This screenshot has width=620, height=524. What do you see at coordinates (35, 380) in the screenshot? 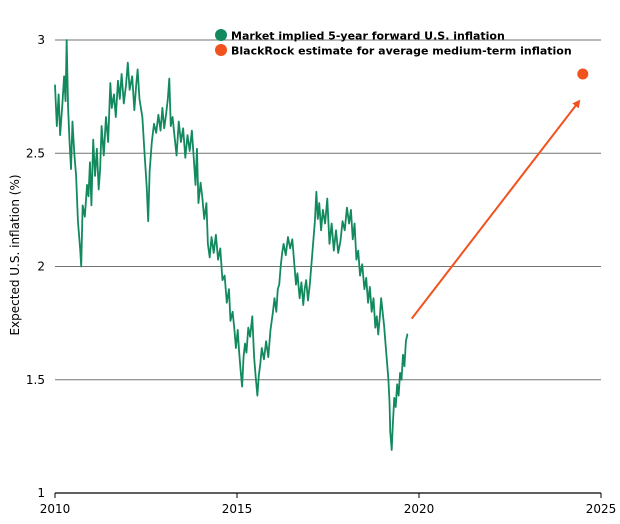
I see `y-tick-label: 1.5` at bounding box center [35, 380].